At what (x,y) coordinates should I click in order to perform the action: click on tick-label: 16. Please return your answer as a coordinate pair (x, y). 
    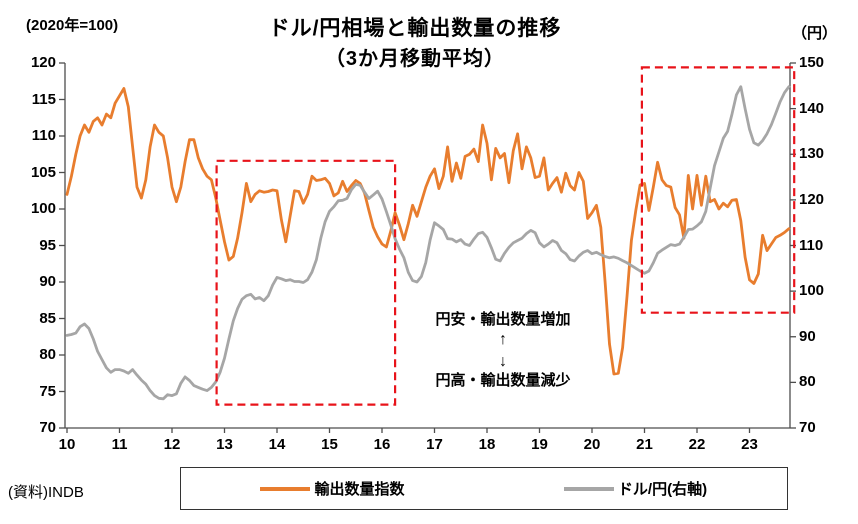
    Looking at the image, I should click on (382, 444).